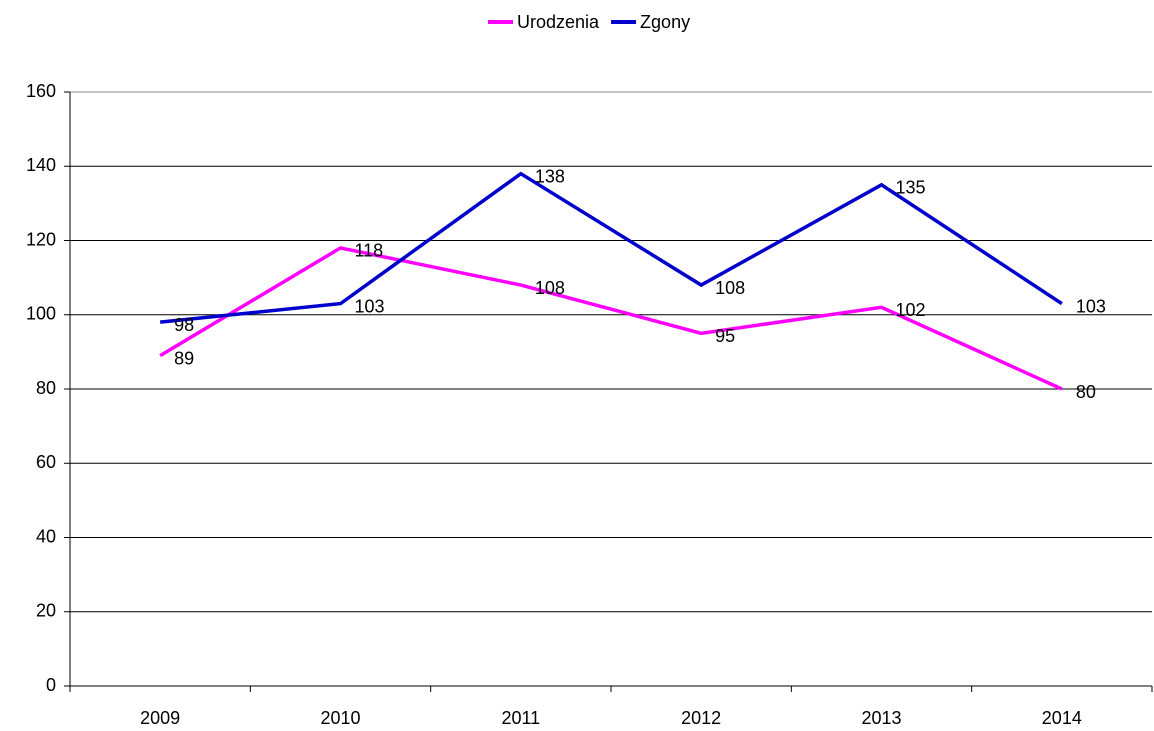  What do you see at coordinates (184, 358) in the screenshot?
I see `data-label: 89` at bounding box center [184, 358].